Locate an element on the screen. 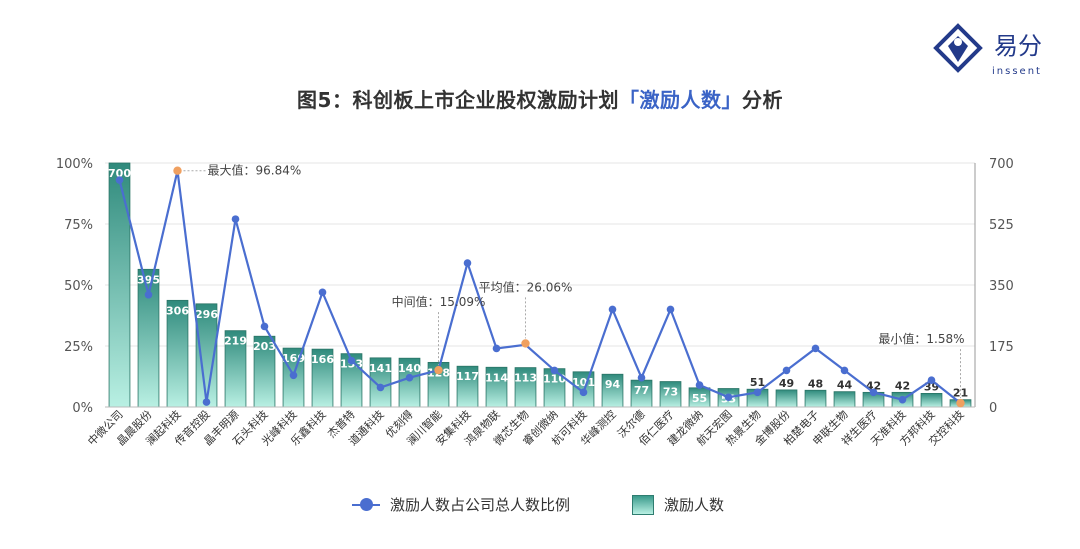 This screenshot has width=1080, height=549. left-tick-label: 0% is located at coordinates (82, 408).